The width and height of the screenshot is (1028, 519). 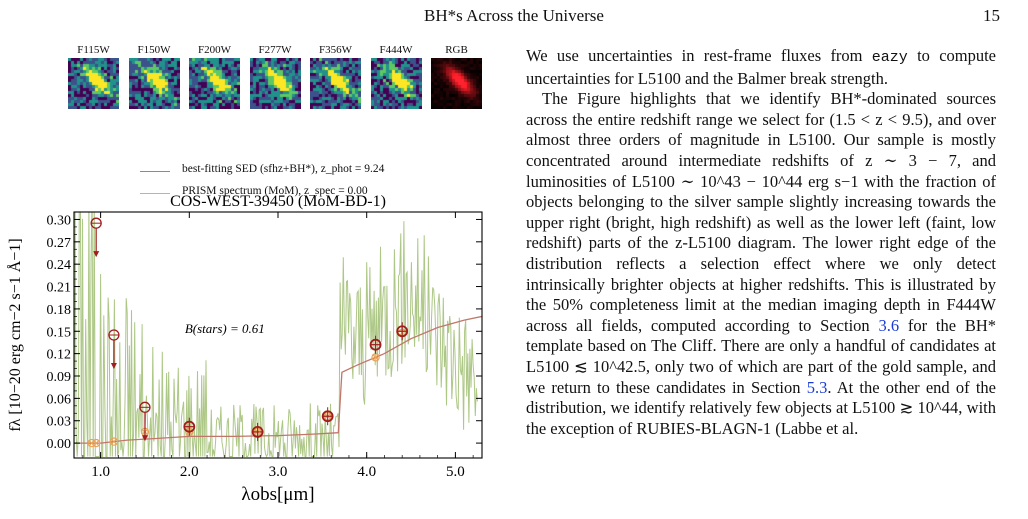 I want to click on y-tick-label: 0.15, so click(x=59, y=332).